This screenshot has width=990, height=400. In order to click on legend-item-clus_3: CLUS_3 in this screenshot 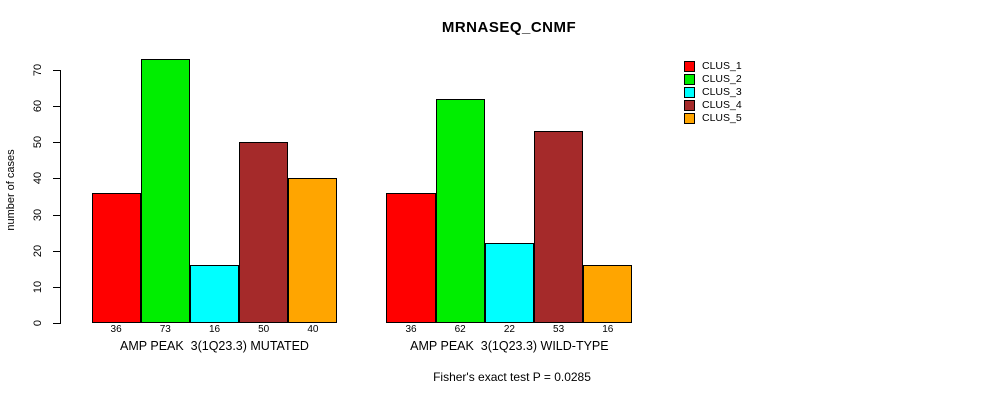, I will do `click(713, 92)`.